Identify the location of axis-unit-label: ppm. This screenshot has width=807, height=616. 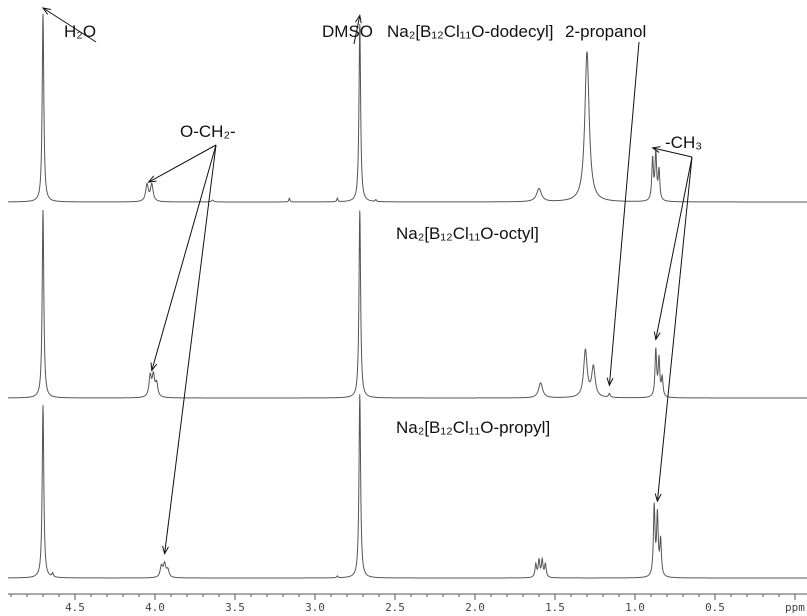
(795, 607).